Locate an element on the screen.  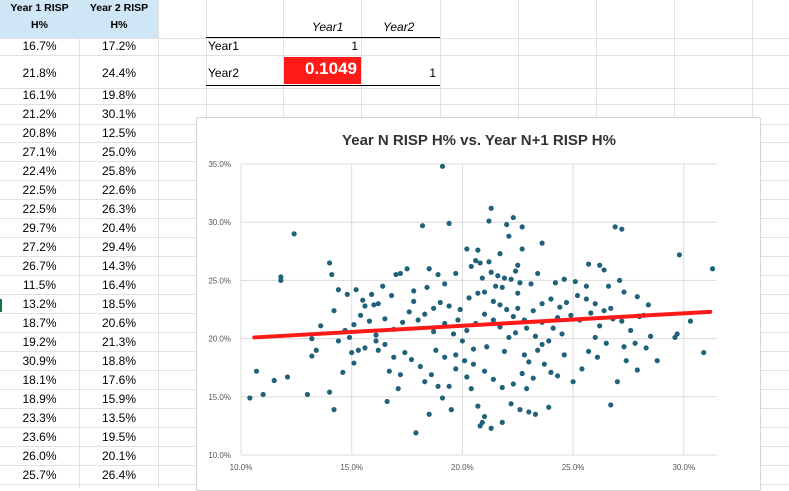
corr-year2-year1-cell: 0.1049 is located at coordinates (322, 70).